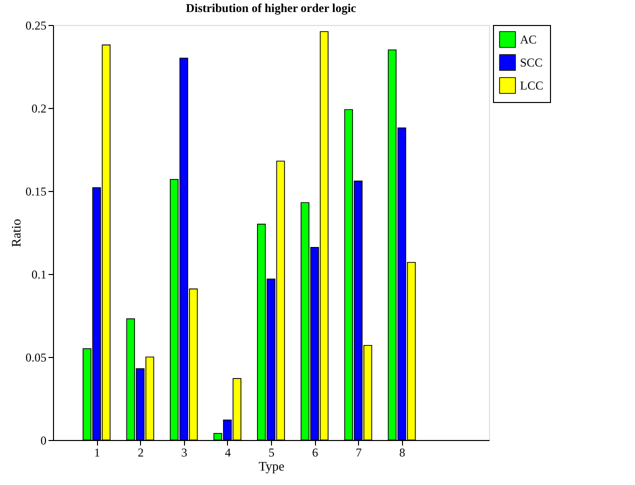 Image resolution: width=635 pixels, height=485 pixels. What do you see at coordinates (402, 453) in the screenshot?
I see `x-tick-label: 8` at bounding box center [402, 453].